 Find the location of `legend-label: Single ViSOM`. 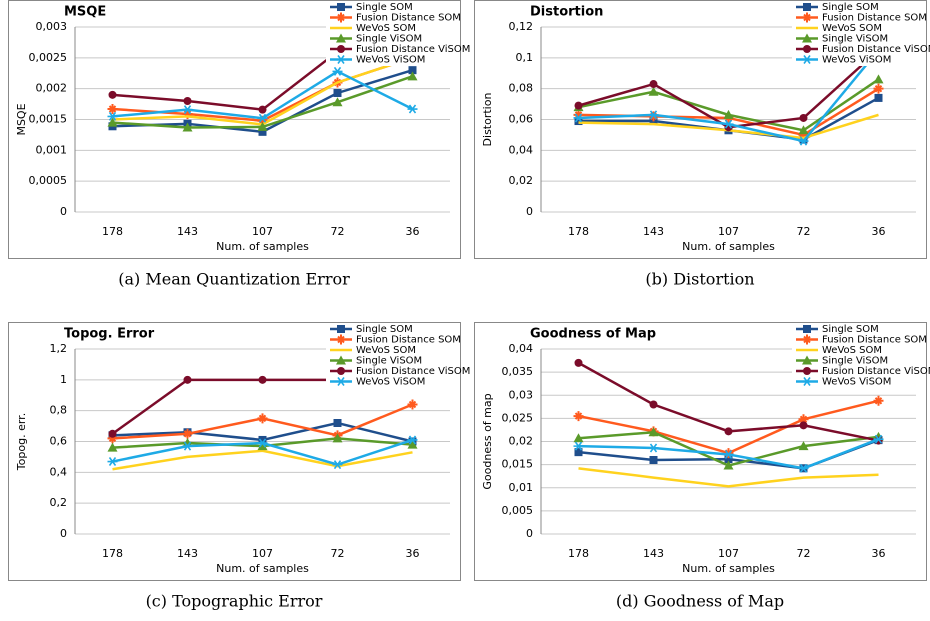

legend-label: Single ViSOM is located at coordinates (389, 39).